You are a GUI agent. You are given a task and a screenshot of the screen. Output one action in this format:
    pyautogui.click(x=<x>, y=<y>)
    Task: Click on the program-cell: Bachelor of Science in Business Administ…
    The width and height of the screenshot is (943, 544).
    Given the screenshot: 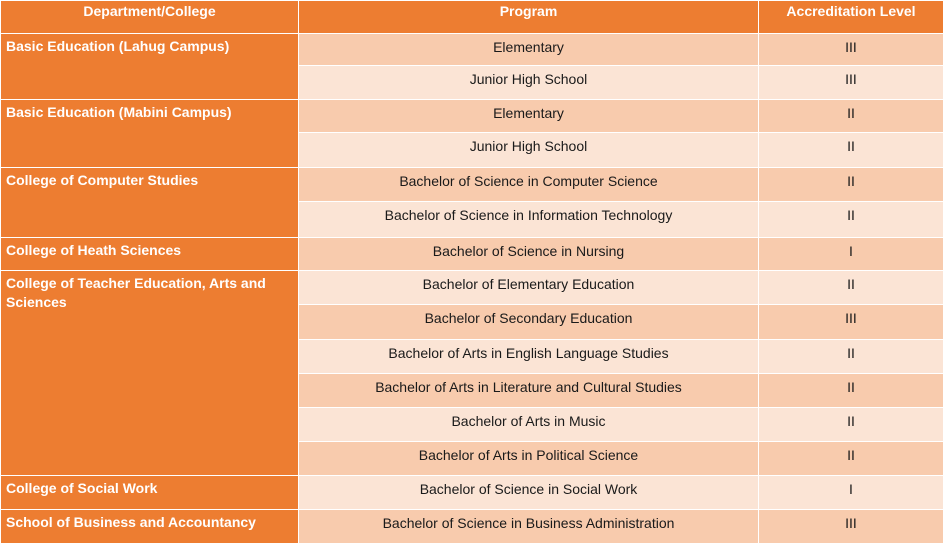 What is the action you would take?
    pyautogui.click(x=529, y=527)
    